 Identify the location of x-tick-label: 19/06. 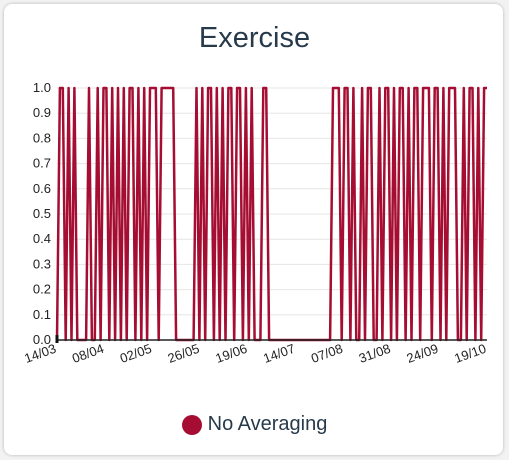
(231, 353).